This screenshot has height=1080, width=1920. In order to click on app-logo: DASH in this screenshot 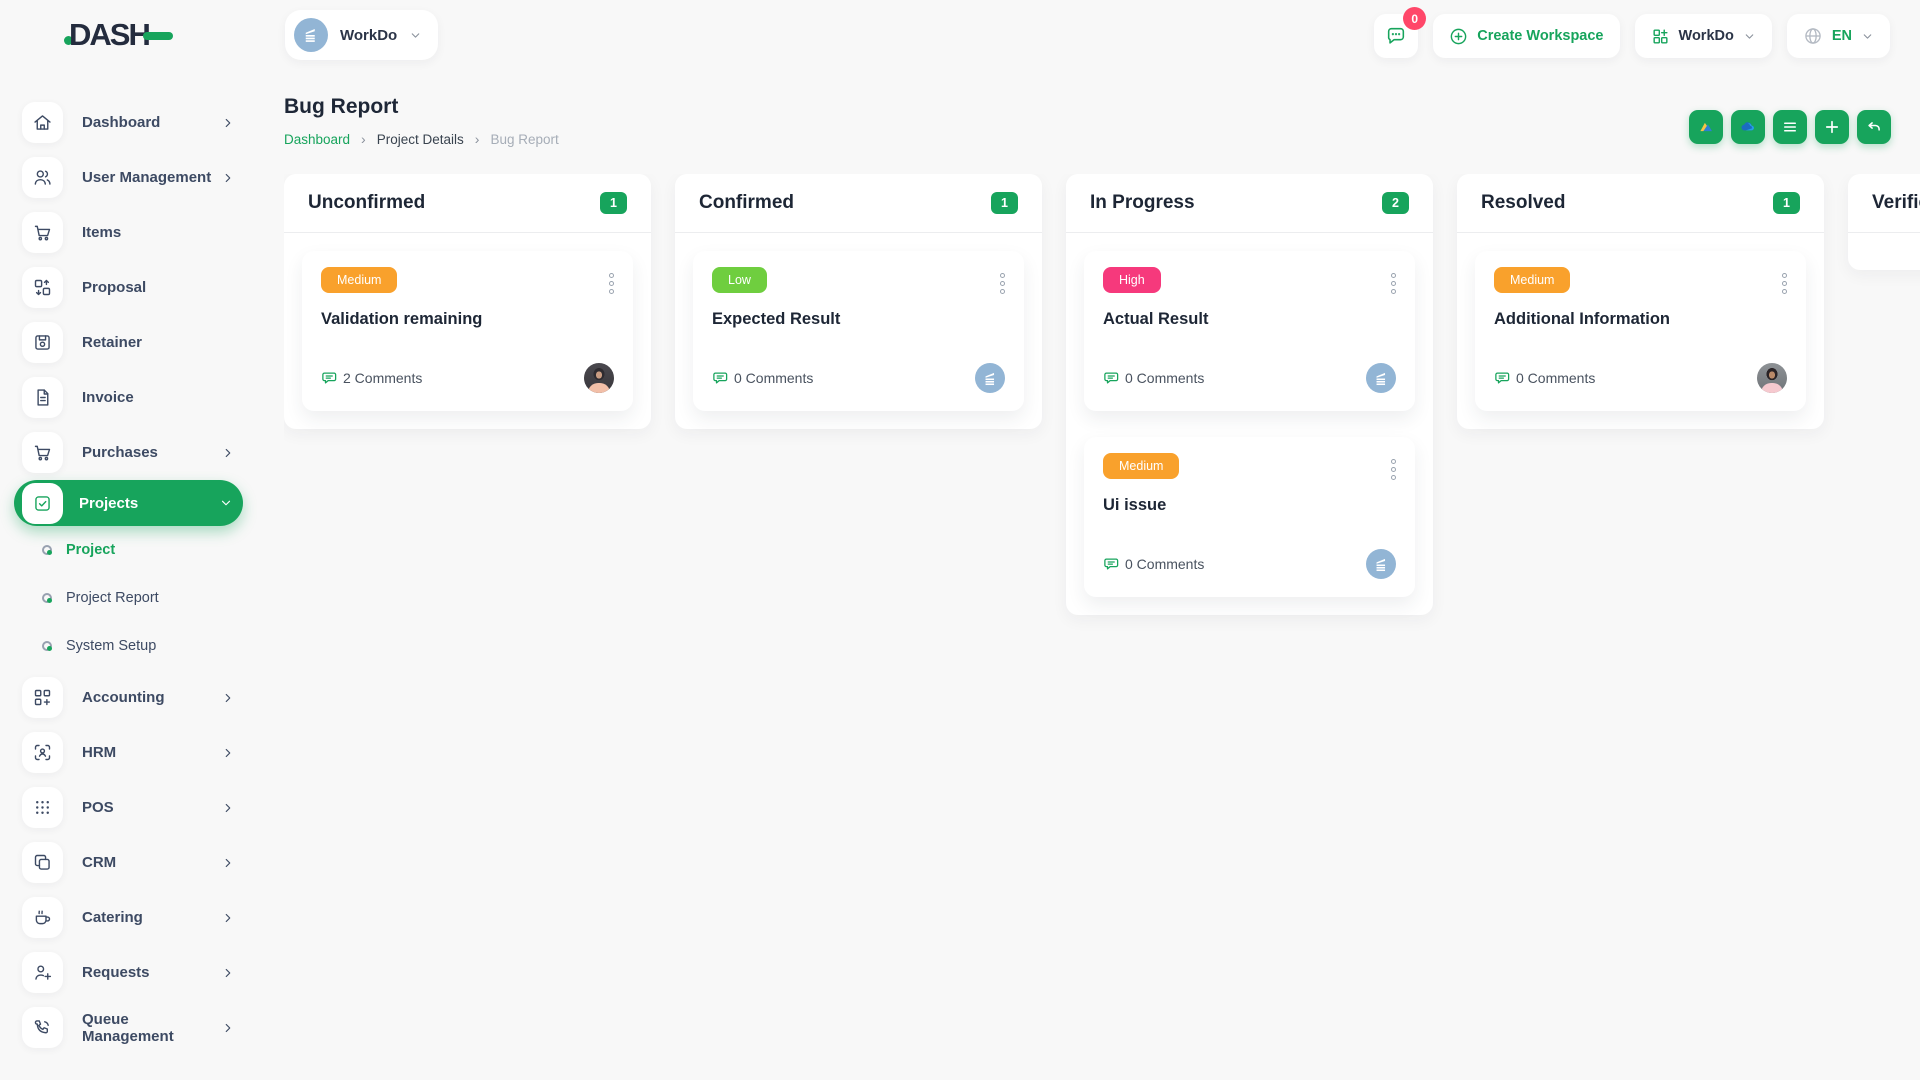, I will do `click(118, 35)`.